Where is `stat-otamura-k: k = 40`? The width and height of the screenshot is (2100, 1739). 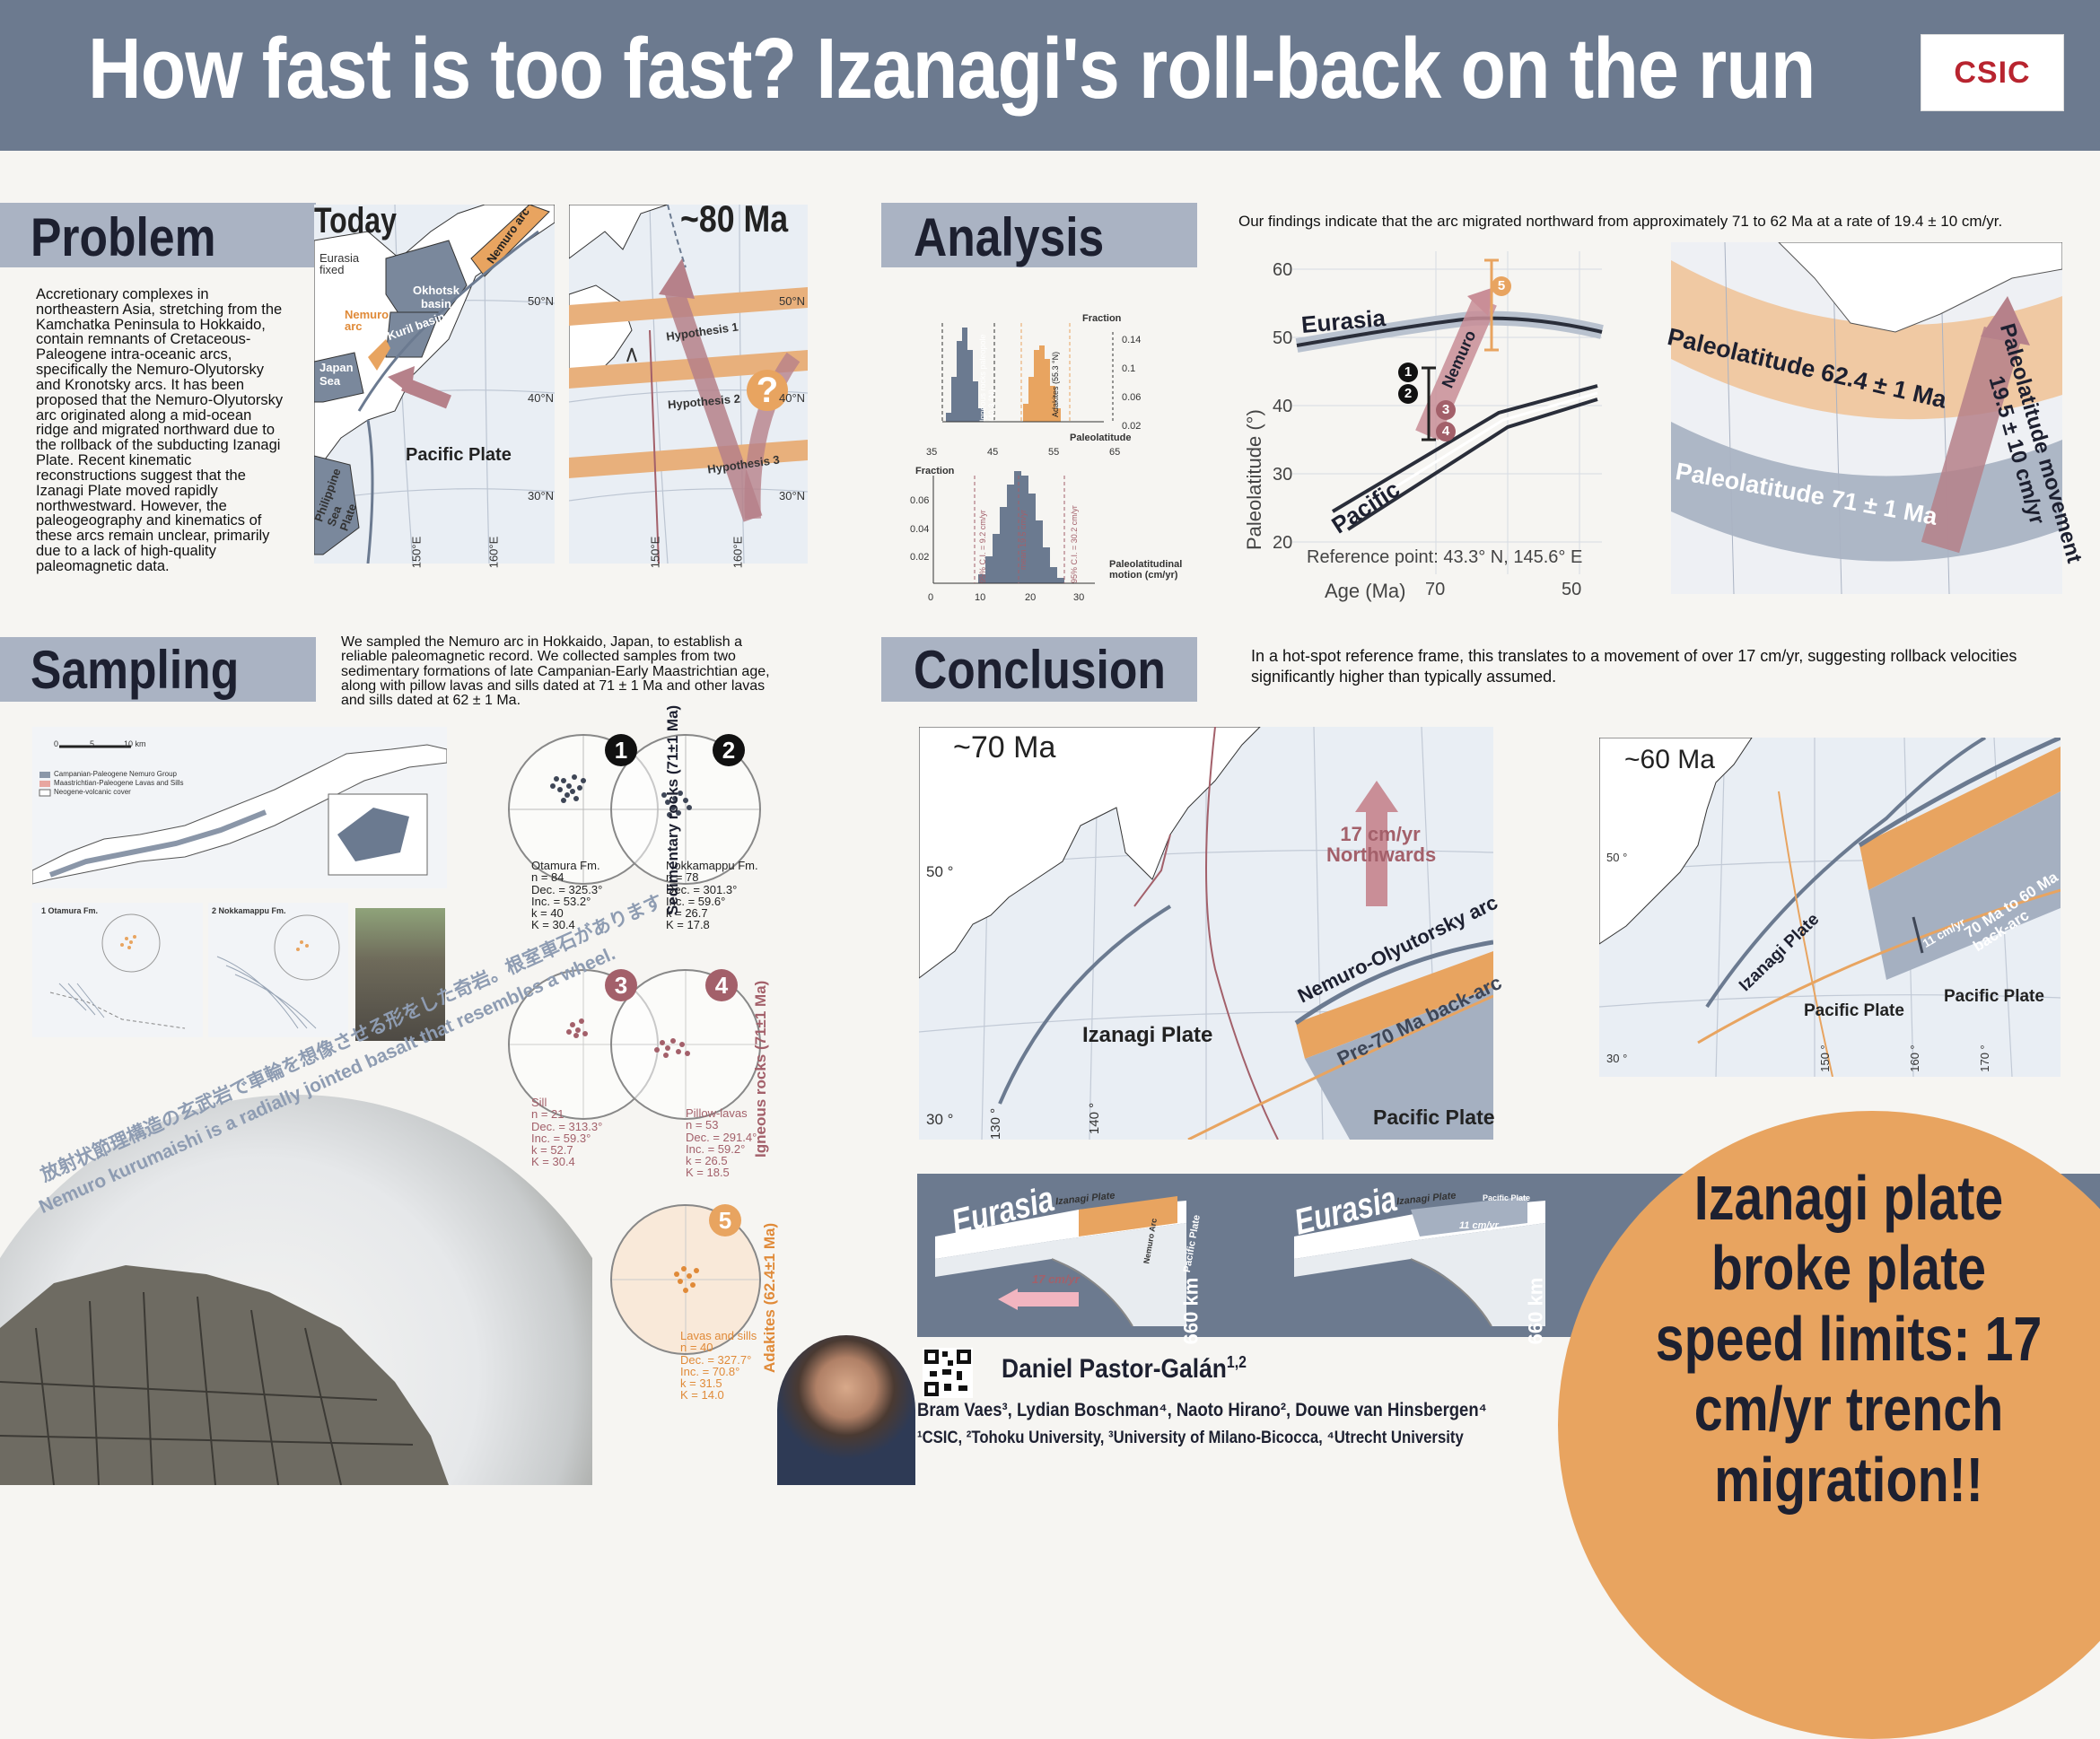
stat-otamura-k: k = 40 is located at coordinates (547, 913).